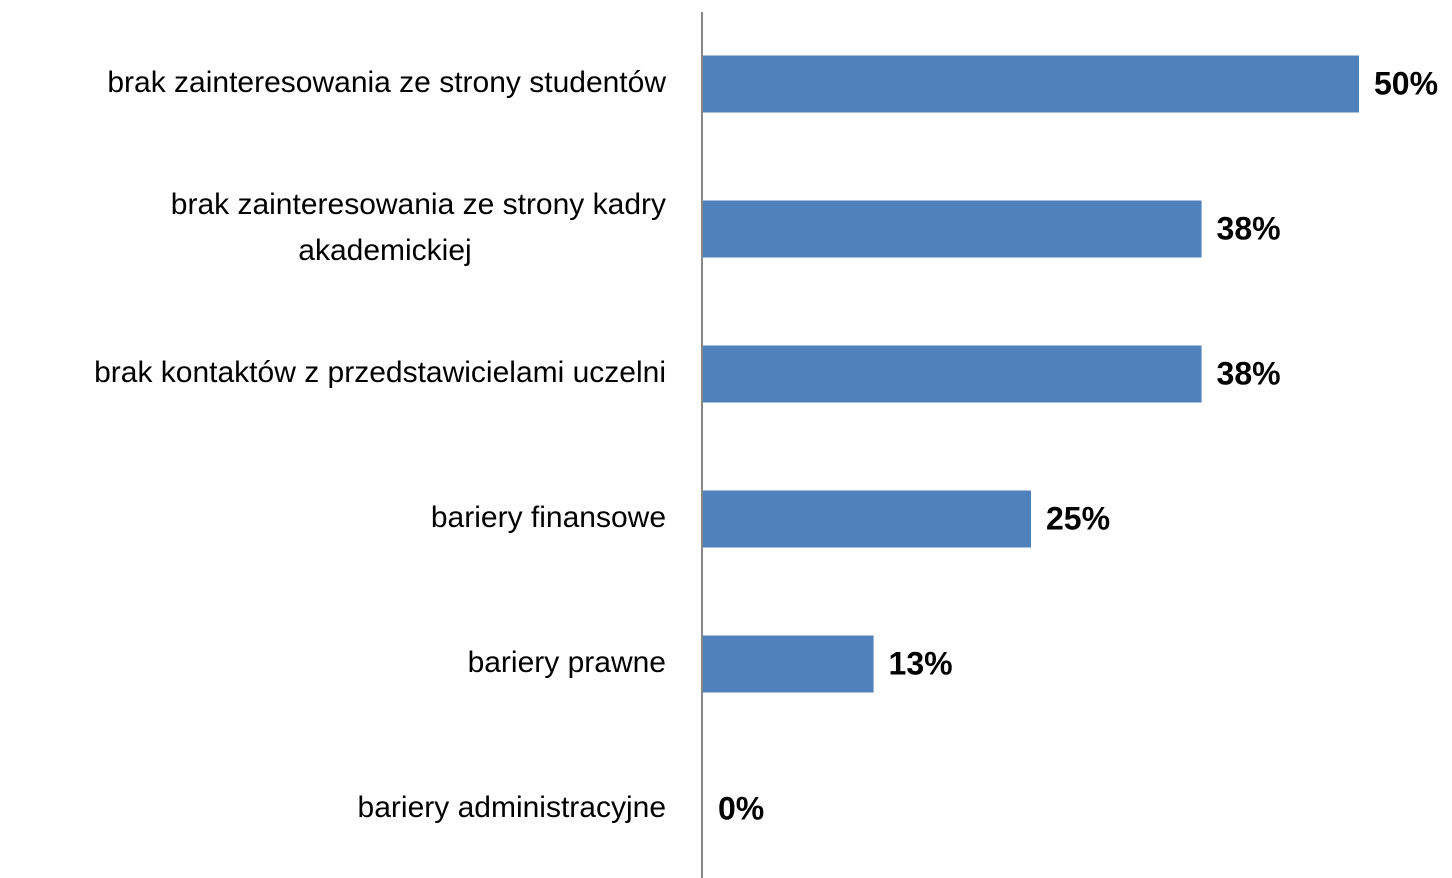 The height and width of the screenshot is (878, 1452). What do you see at coordinates (1078, 518) in the screenshot?
I see `data-label-3: 25%` at bounding box center [1078, 518].